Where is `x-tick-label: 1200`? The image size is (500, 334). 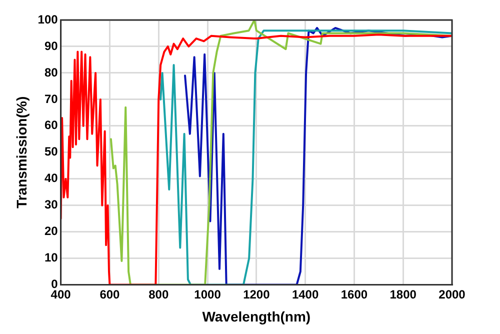 x-tick-label: 1200 is located at coordinates (256, 294).